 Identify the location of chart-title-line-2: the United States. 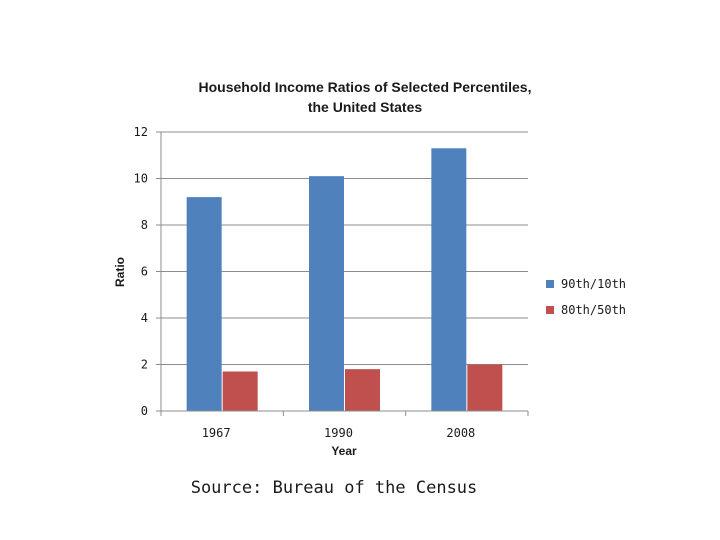
(365, 107).